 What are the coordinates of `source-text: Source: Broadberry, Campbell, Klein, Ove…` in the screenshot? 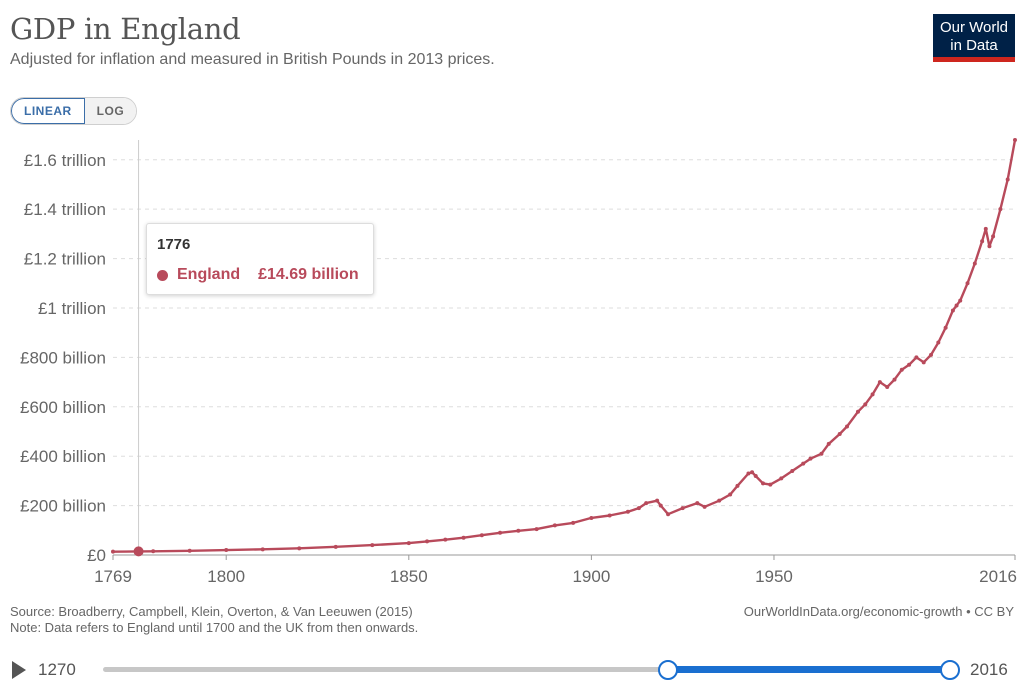 It's located at (211, 611).